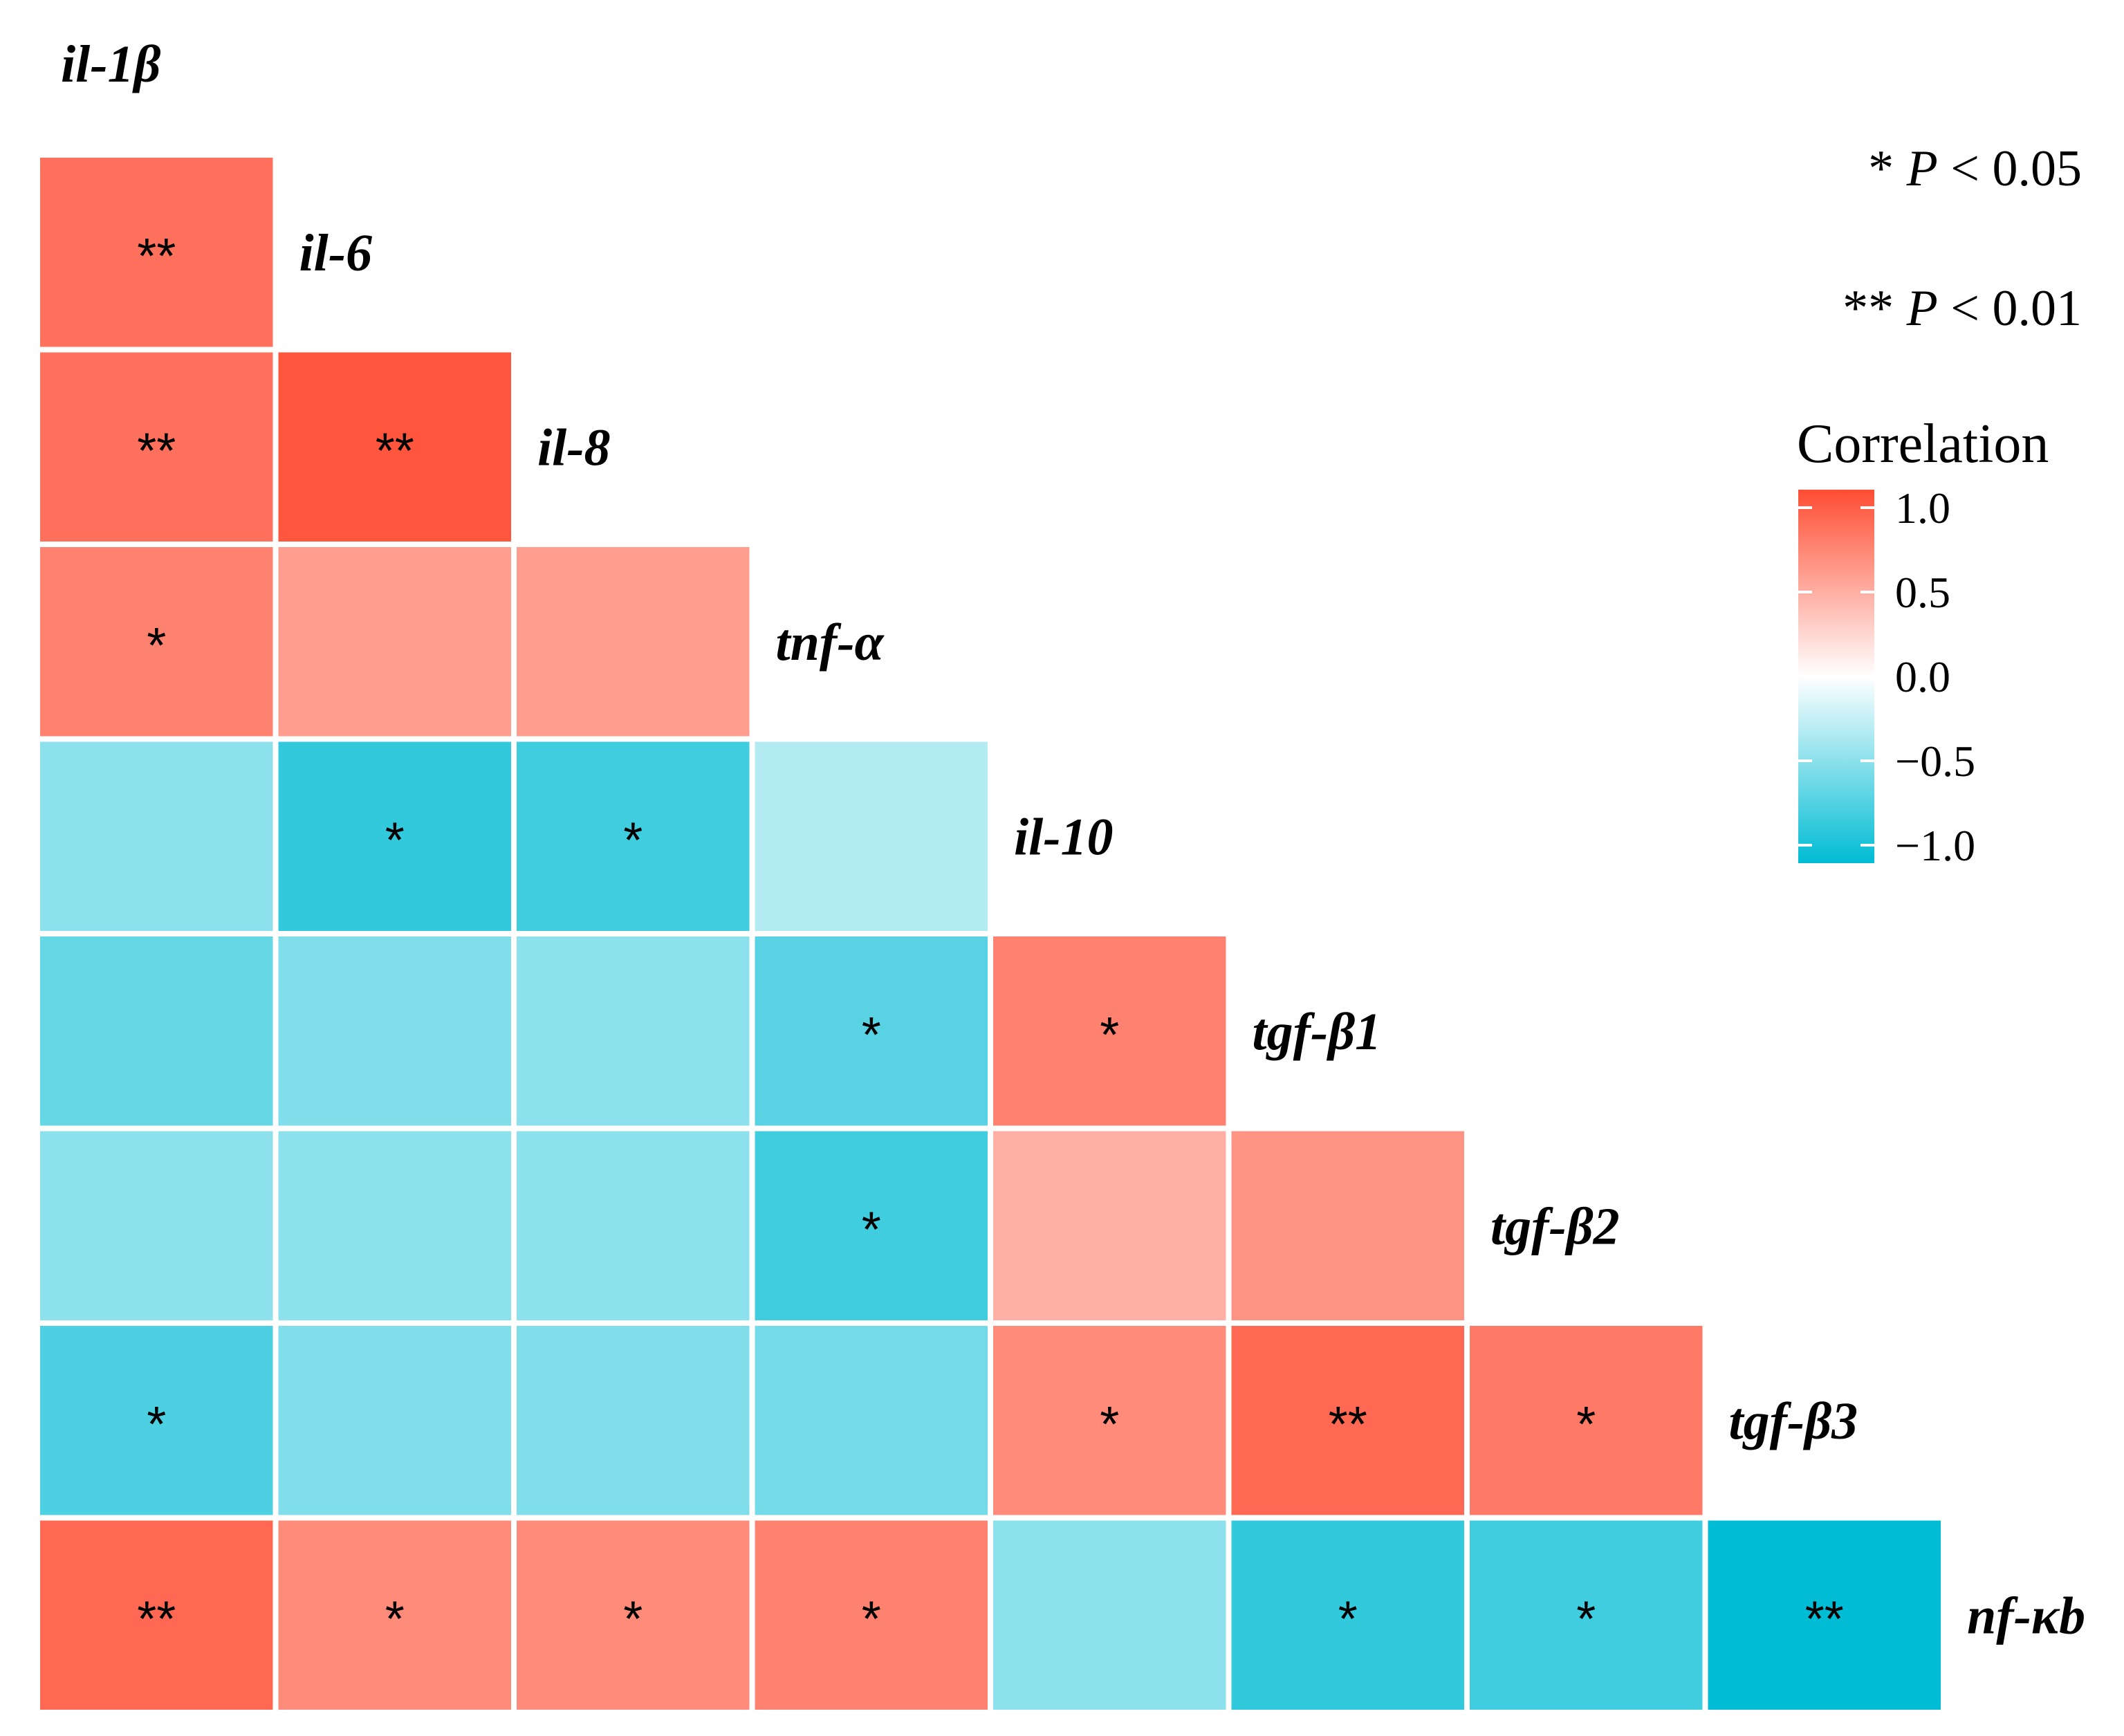 The height and width of the screenshot is (1736, 2124). I want to click on gene-label-tgf-beta1: tgf-β1, so click(1318, 1032).